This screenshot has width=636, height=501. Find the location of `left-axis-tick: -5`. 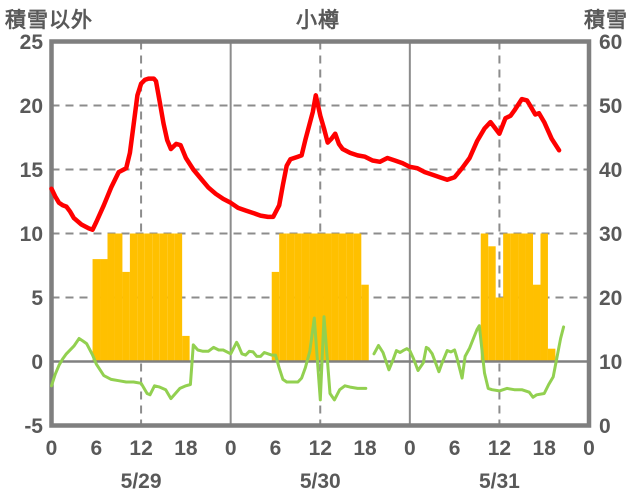

left-axis-tick: -5 is located at coordinates (33, 426).